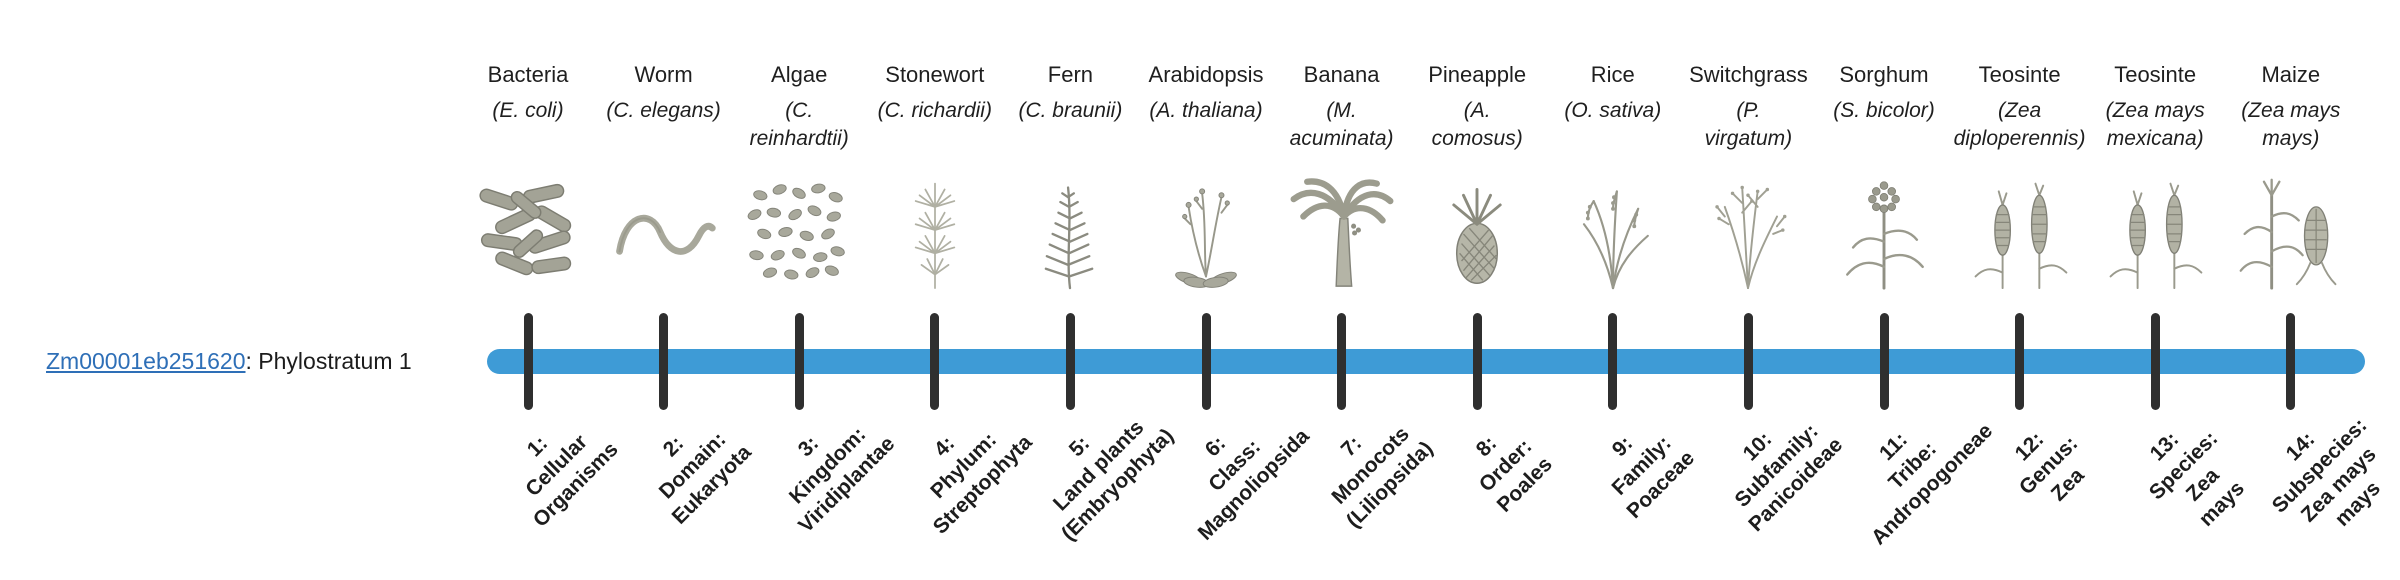 The image size is (2400, 580). I want to click on organism-common-name: Sorghum, so click(1884, 74).